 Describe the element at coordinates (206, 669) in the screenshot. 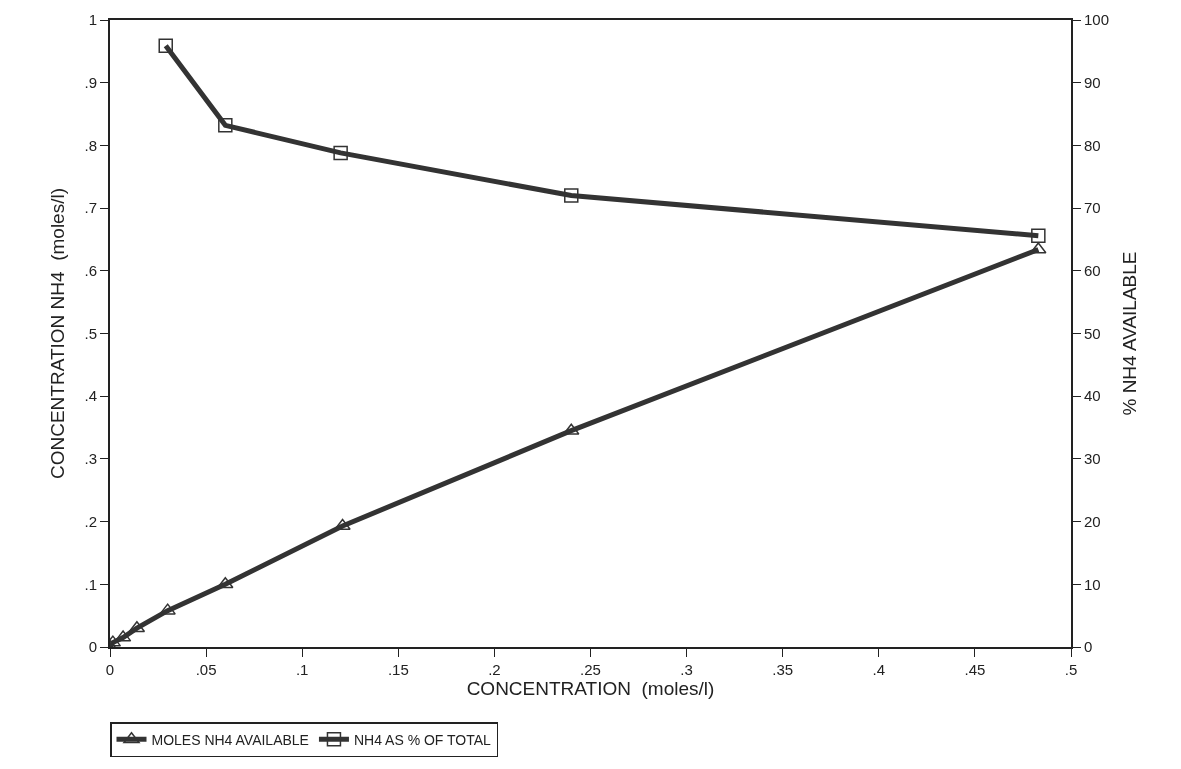

I see `x-tick-label: .05` at that location.